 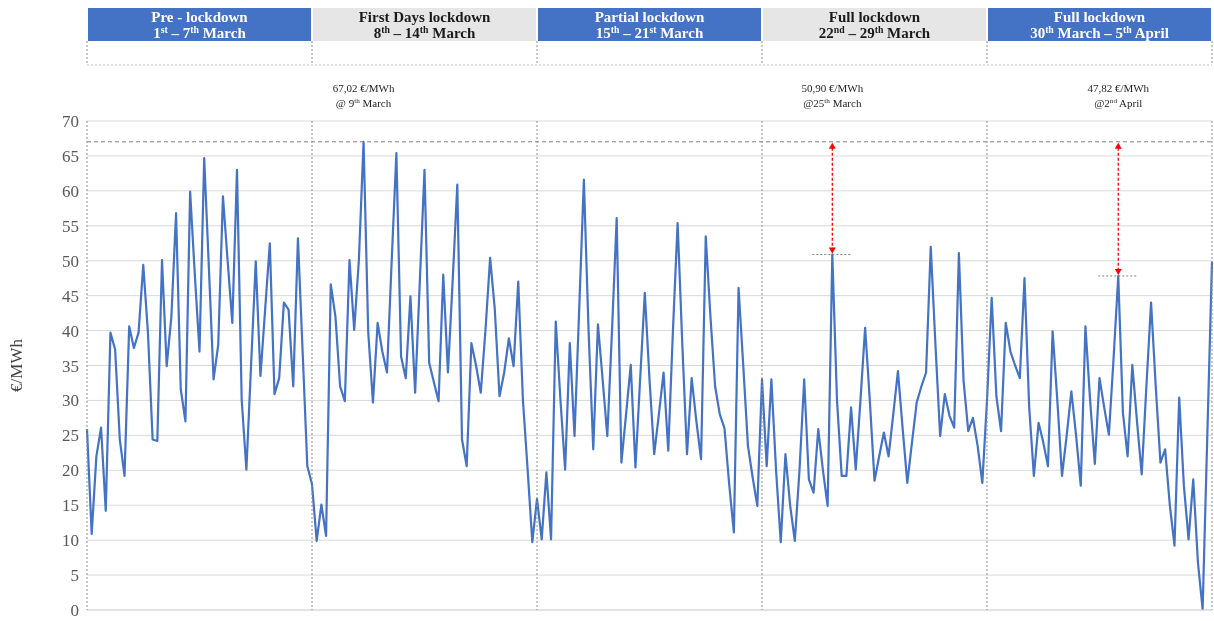 I want to click on text: Full lockdown 22$^{nd}$ – 29$^{th}$ March, so click(x=874, y=25).